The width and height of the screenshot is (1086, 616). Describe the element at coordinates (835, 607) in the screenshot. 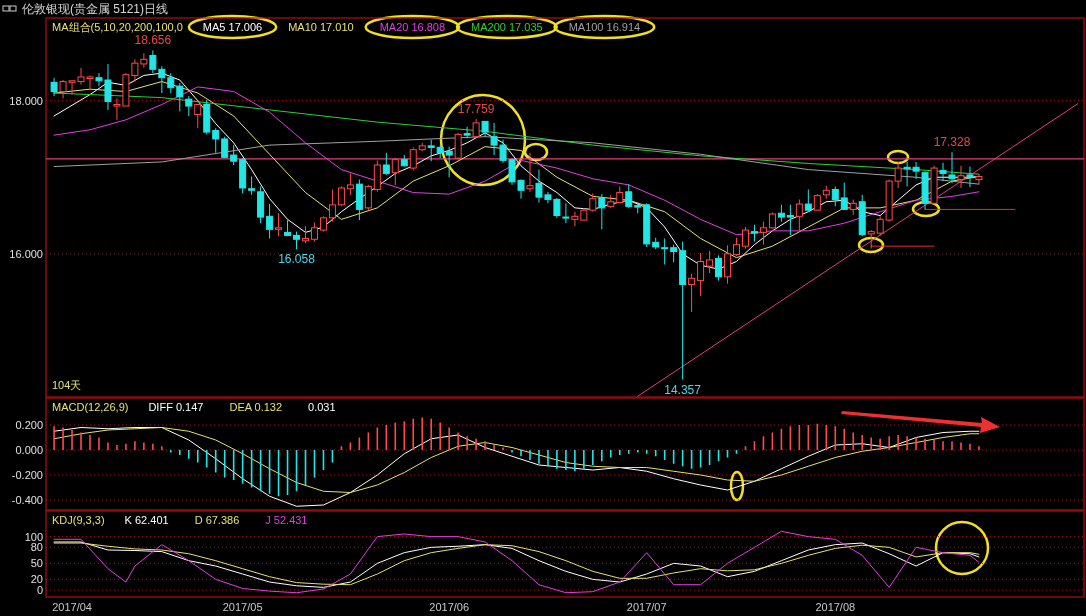

I see `x-tick-label: 2017/08` at that location.